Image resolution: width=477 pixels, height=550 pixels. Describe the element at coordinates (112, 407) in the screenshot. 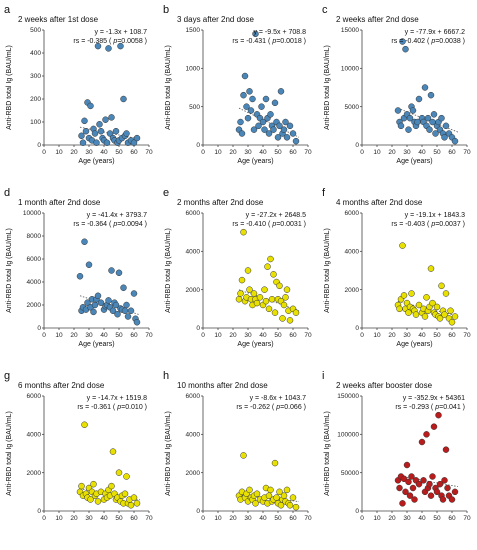

I see `correlation-text: rs = -0.361 ( p=0.010 )` at that location.